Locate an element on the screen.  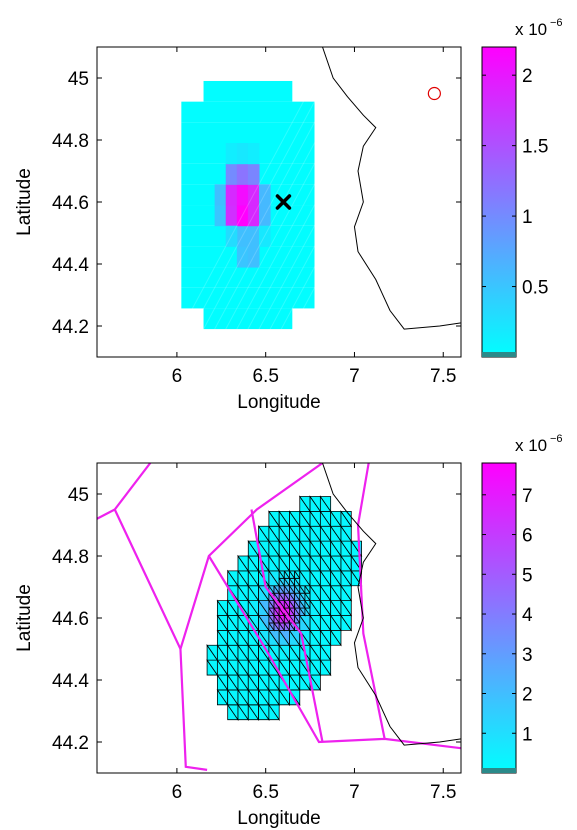
colorbar-tick-label: 3 is located at coordinates (527, 655).